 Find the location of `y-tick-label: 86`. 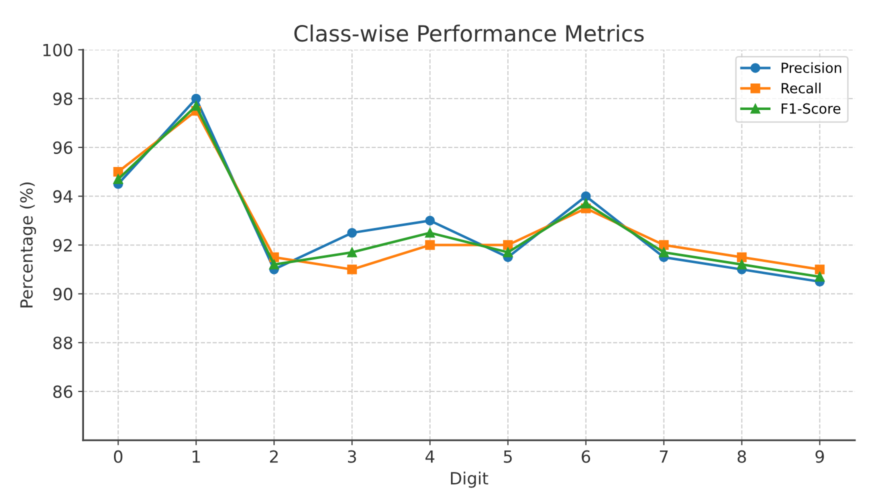

y-tick-label: 86 is located at coordinates (62, 391).